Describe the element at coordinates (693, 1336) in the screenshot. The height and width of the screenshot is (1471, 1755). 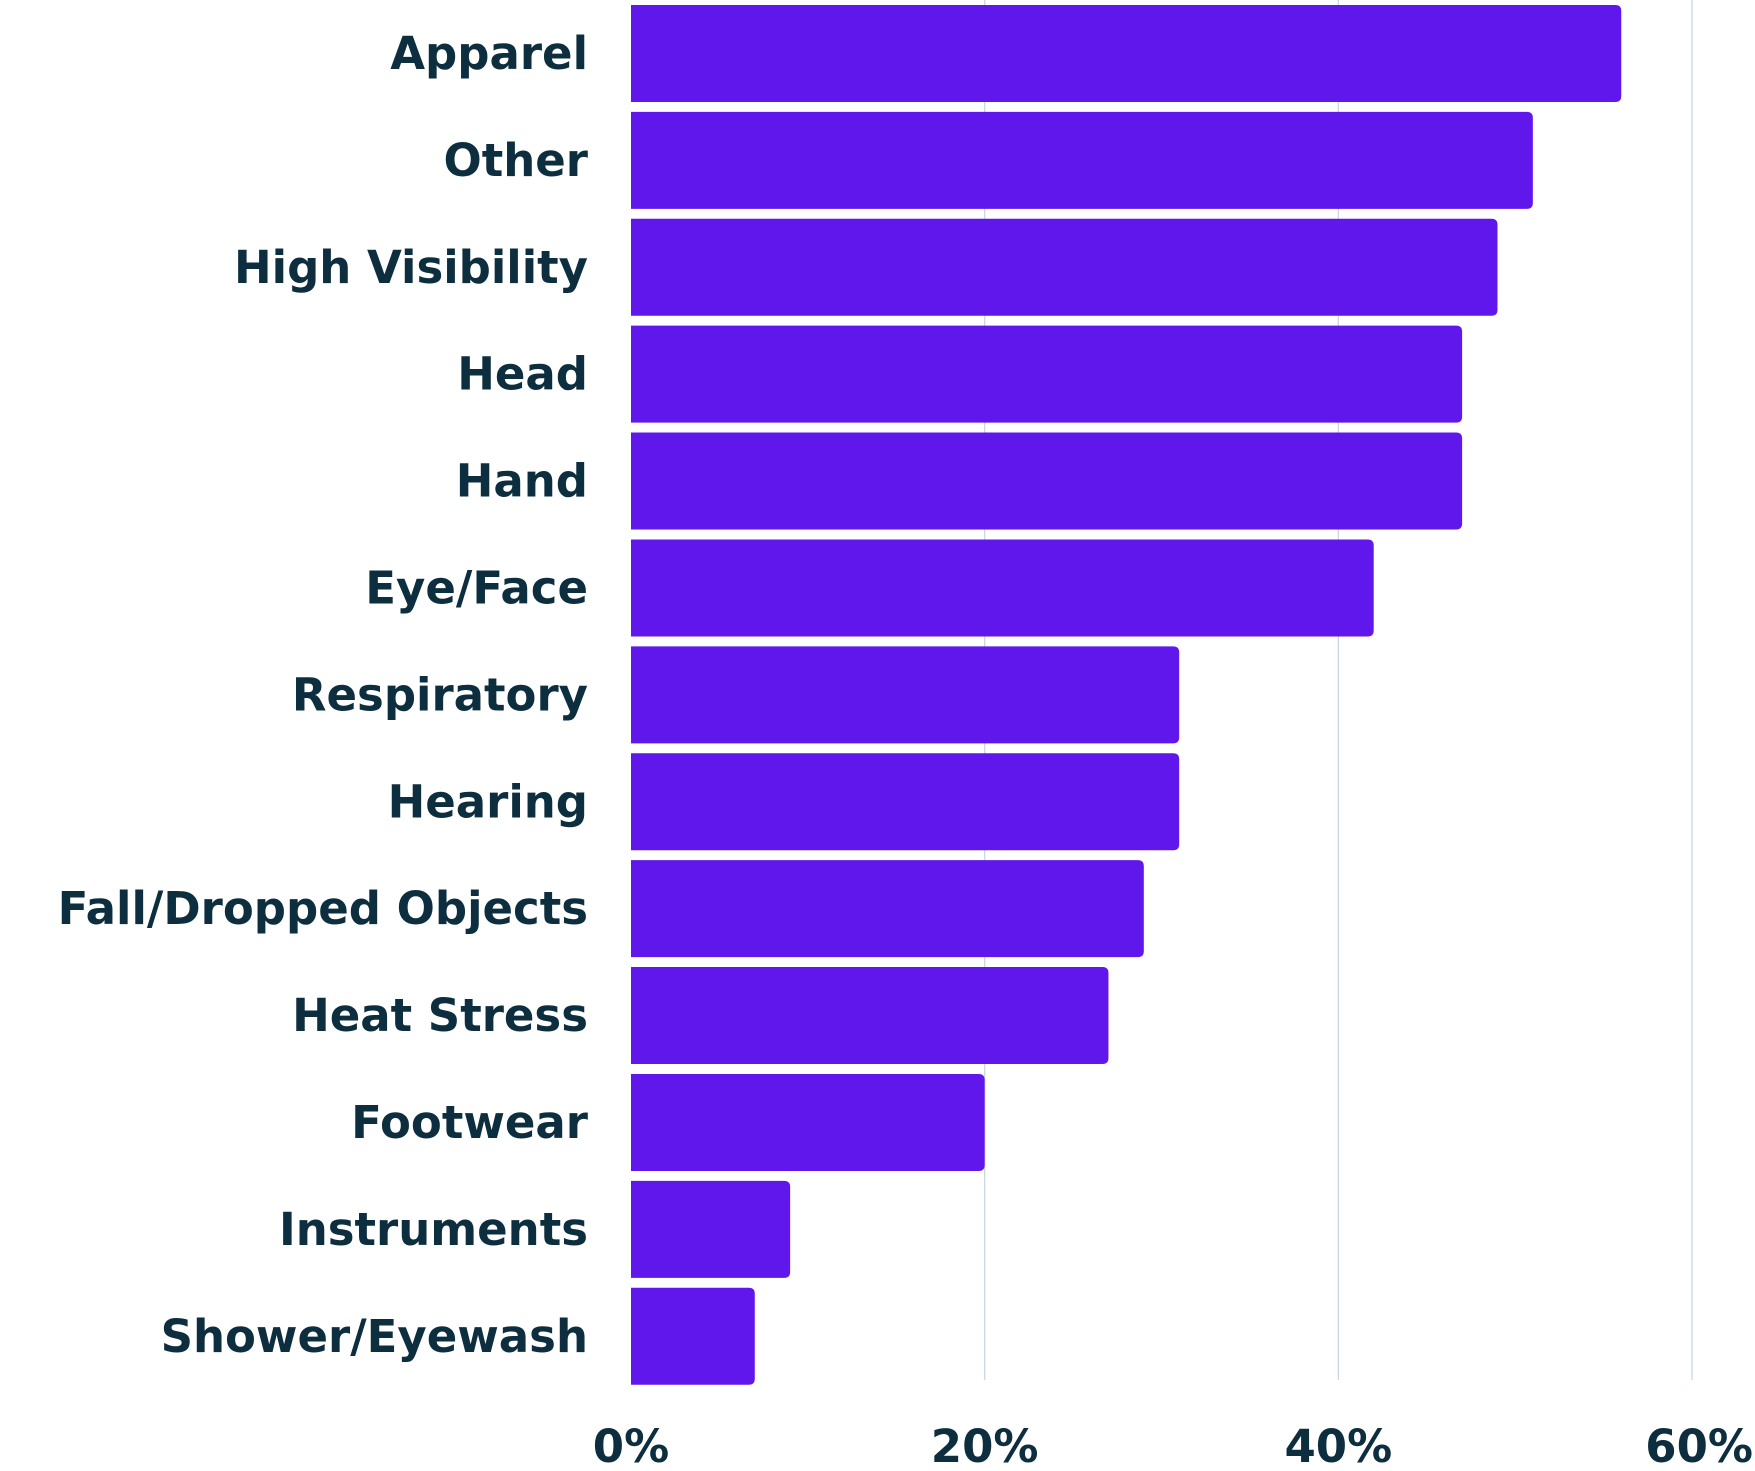
I see `bar-shower-eyewash` at that location.